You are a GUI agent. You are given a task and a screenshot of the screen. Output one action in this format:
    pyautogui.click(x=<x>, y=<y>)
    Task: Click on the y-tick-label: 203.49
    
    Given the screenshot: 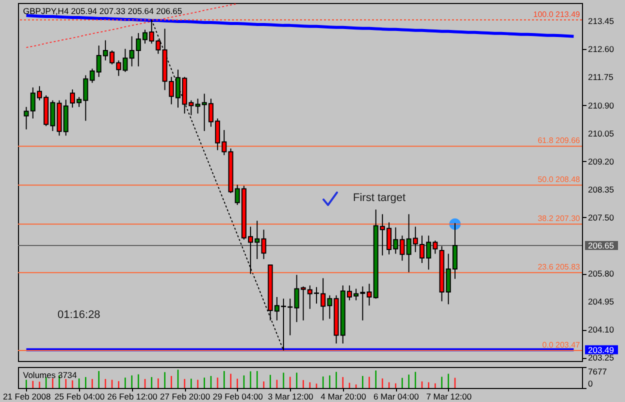 What is the action you would take?
    pyautogui.click(x=601, y=349)
    